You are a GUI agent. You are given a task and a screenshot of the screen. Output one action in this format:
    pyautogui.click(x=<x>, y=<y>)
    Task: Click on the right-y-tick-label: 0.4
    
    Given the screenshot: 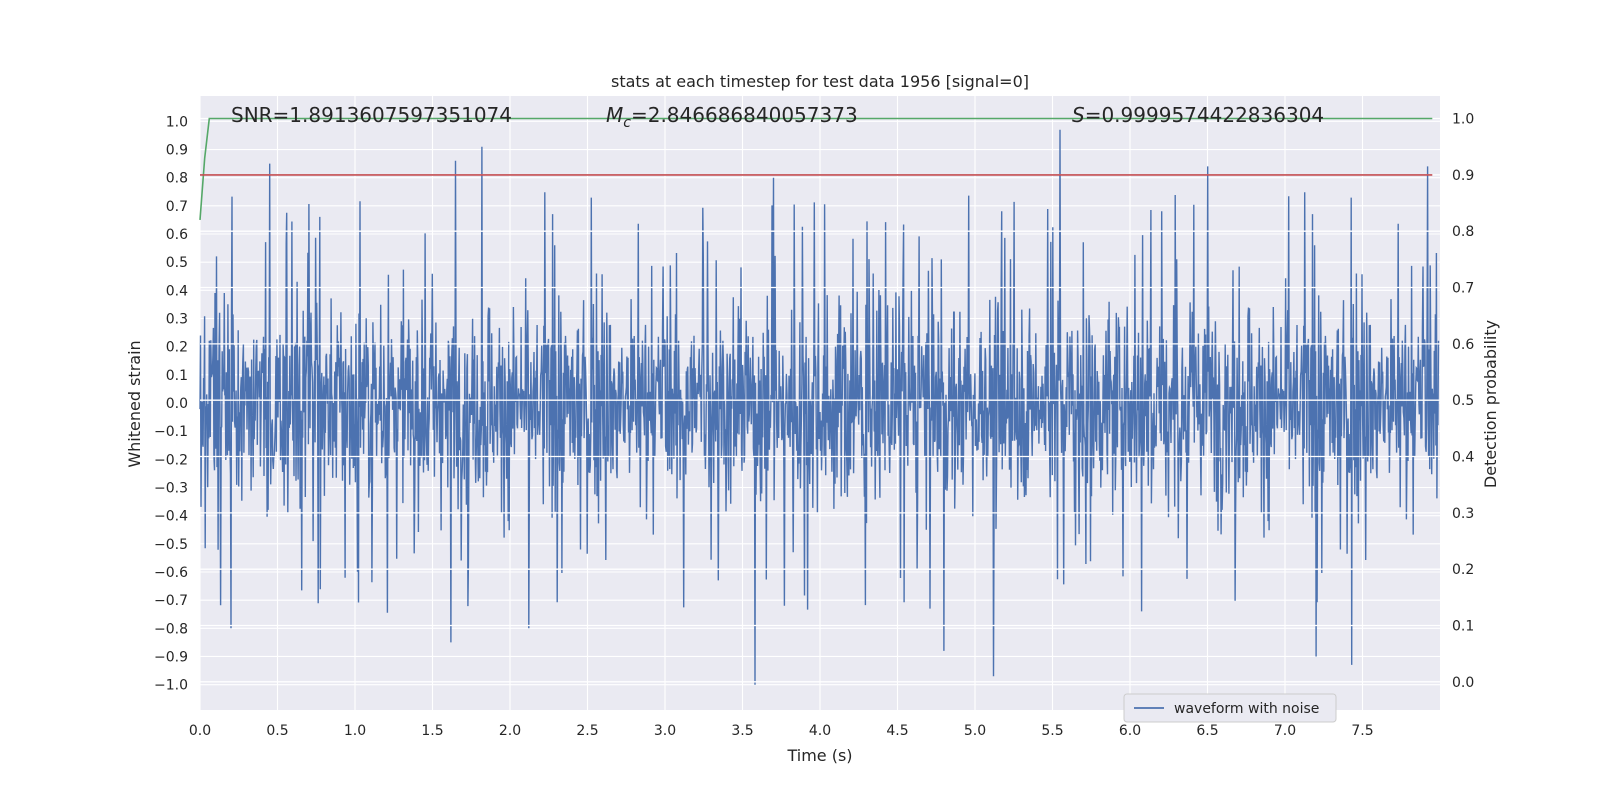 What is the action you would take?
    pyautogui.click(x=1463, y=458)
    